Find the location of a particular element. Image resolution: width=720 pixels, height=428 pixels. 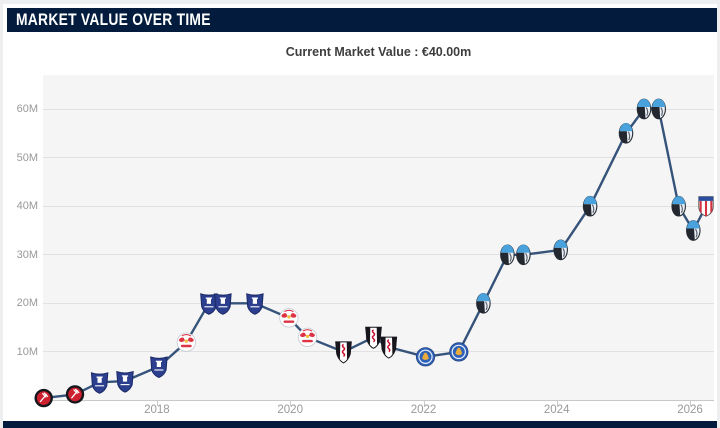

current-market-value-text: Current Market Value : €40.00m is located at coordinates (378, 52).